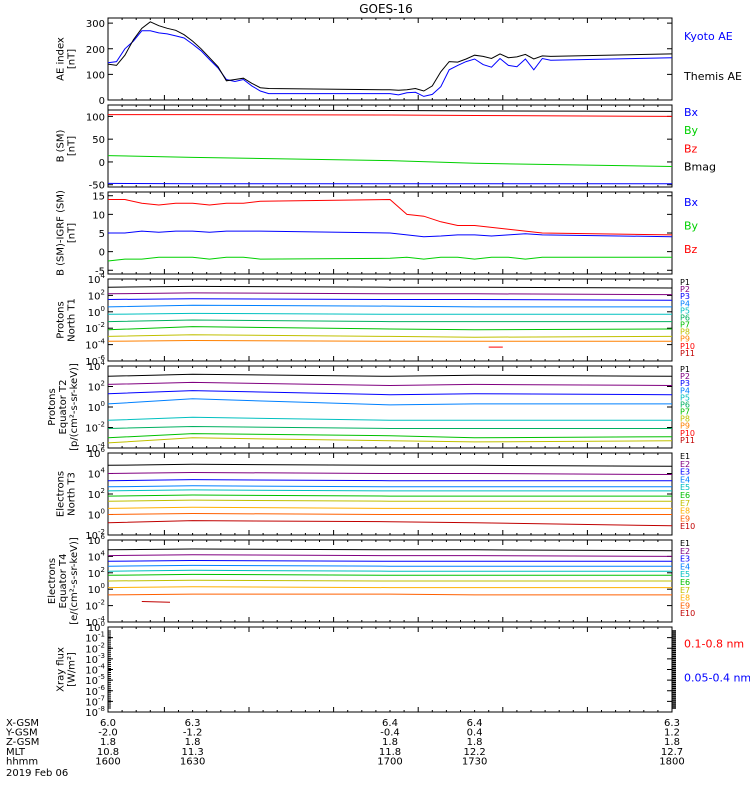 Image resolution: width=750 pixels, height=800 pixels. What do you see at coordinates (691, 148) in the screenshot?
I see `legend-entry-bz: Bz` at bounding box center [691, 148].